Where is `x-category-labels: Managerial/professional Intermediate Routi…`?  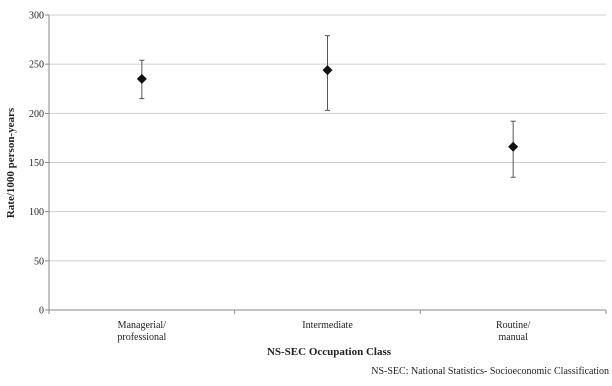 x-category-labels: Managerial/professional Intermediate Routi… is located at coordinates (323, 331).